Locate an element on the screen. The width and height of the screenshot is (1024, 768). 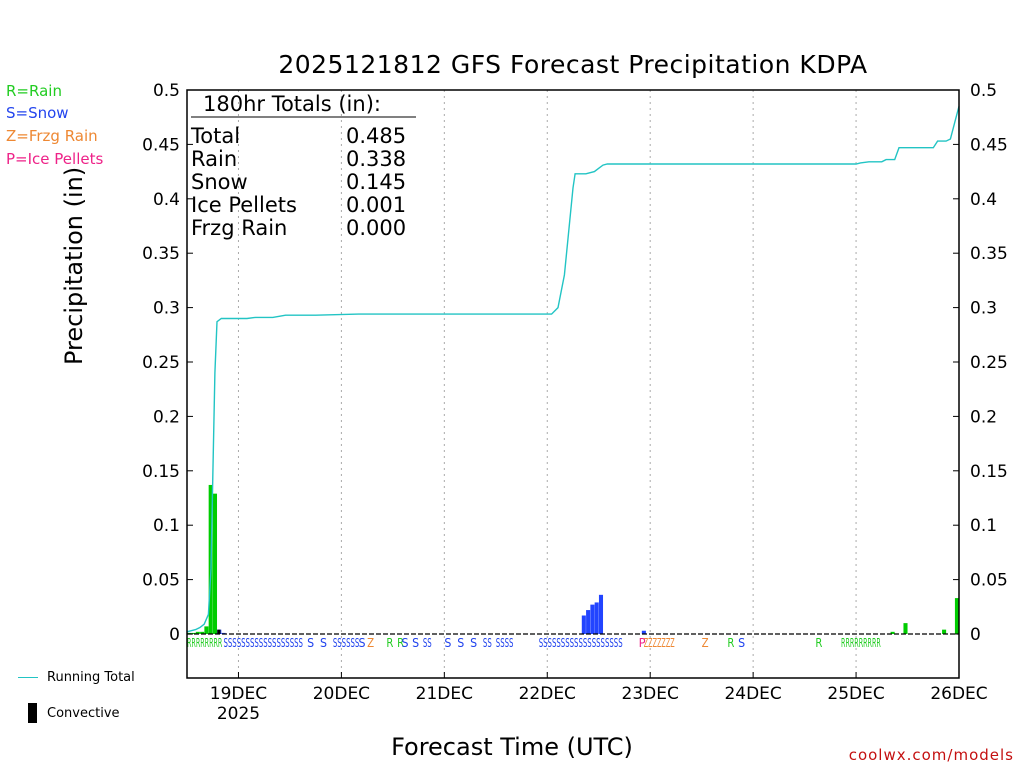
ptype-label: SSSSSS is located at coordinates (346, 643).